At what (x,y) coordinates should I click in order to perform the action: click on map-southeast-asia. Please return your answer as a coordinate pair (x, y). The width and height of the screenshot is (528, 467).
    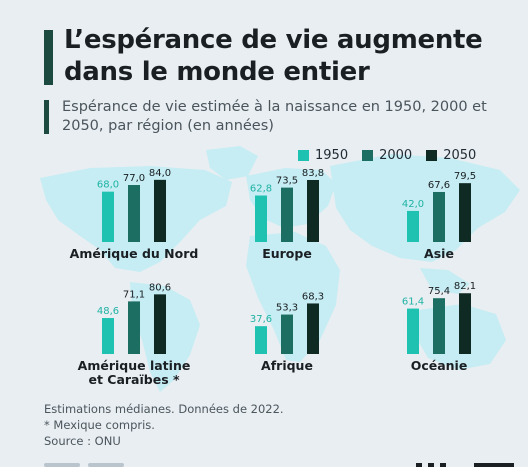
    Looking at the image, I should click on (445, 281).